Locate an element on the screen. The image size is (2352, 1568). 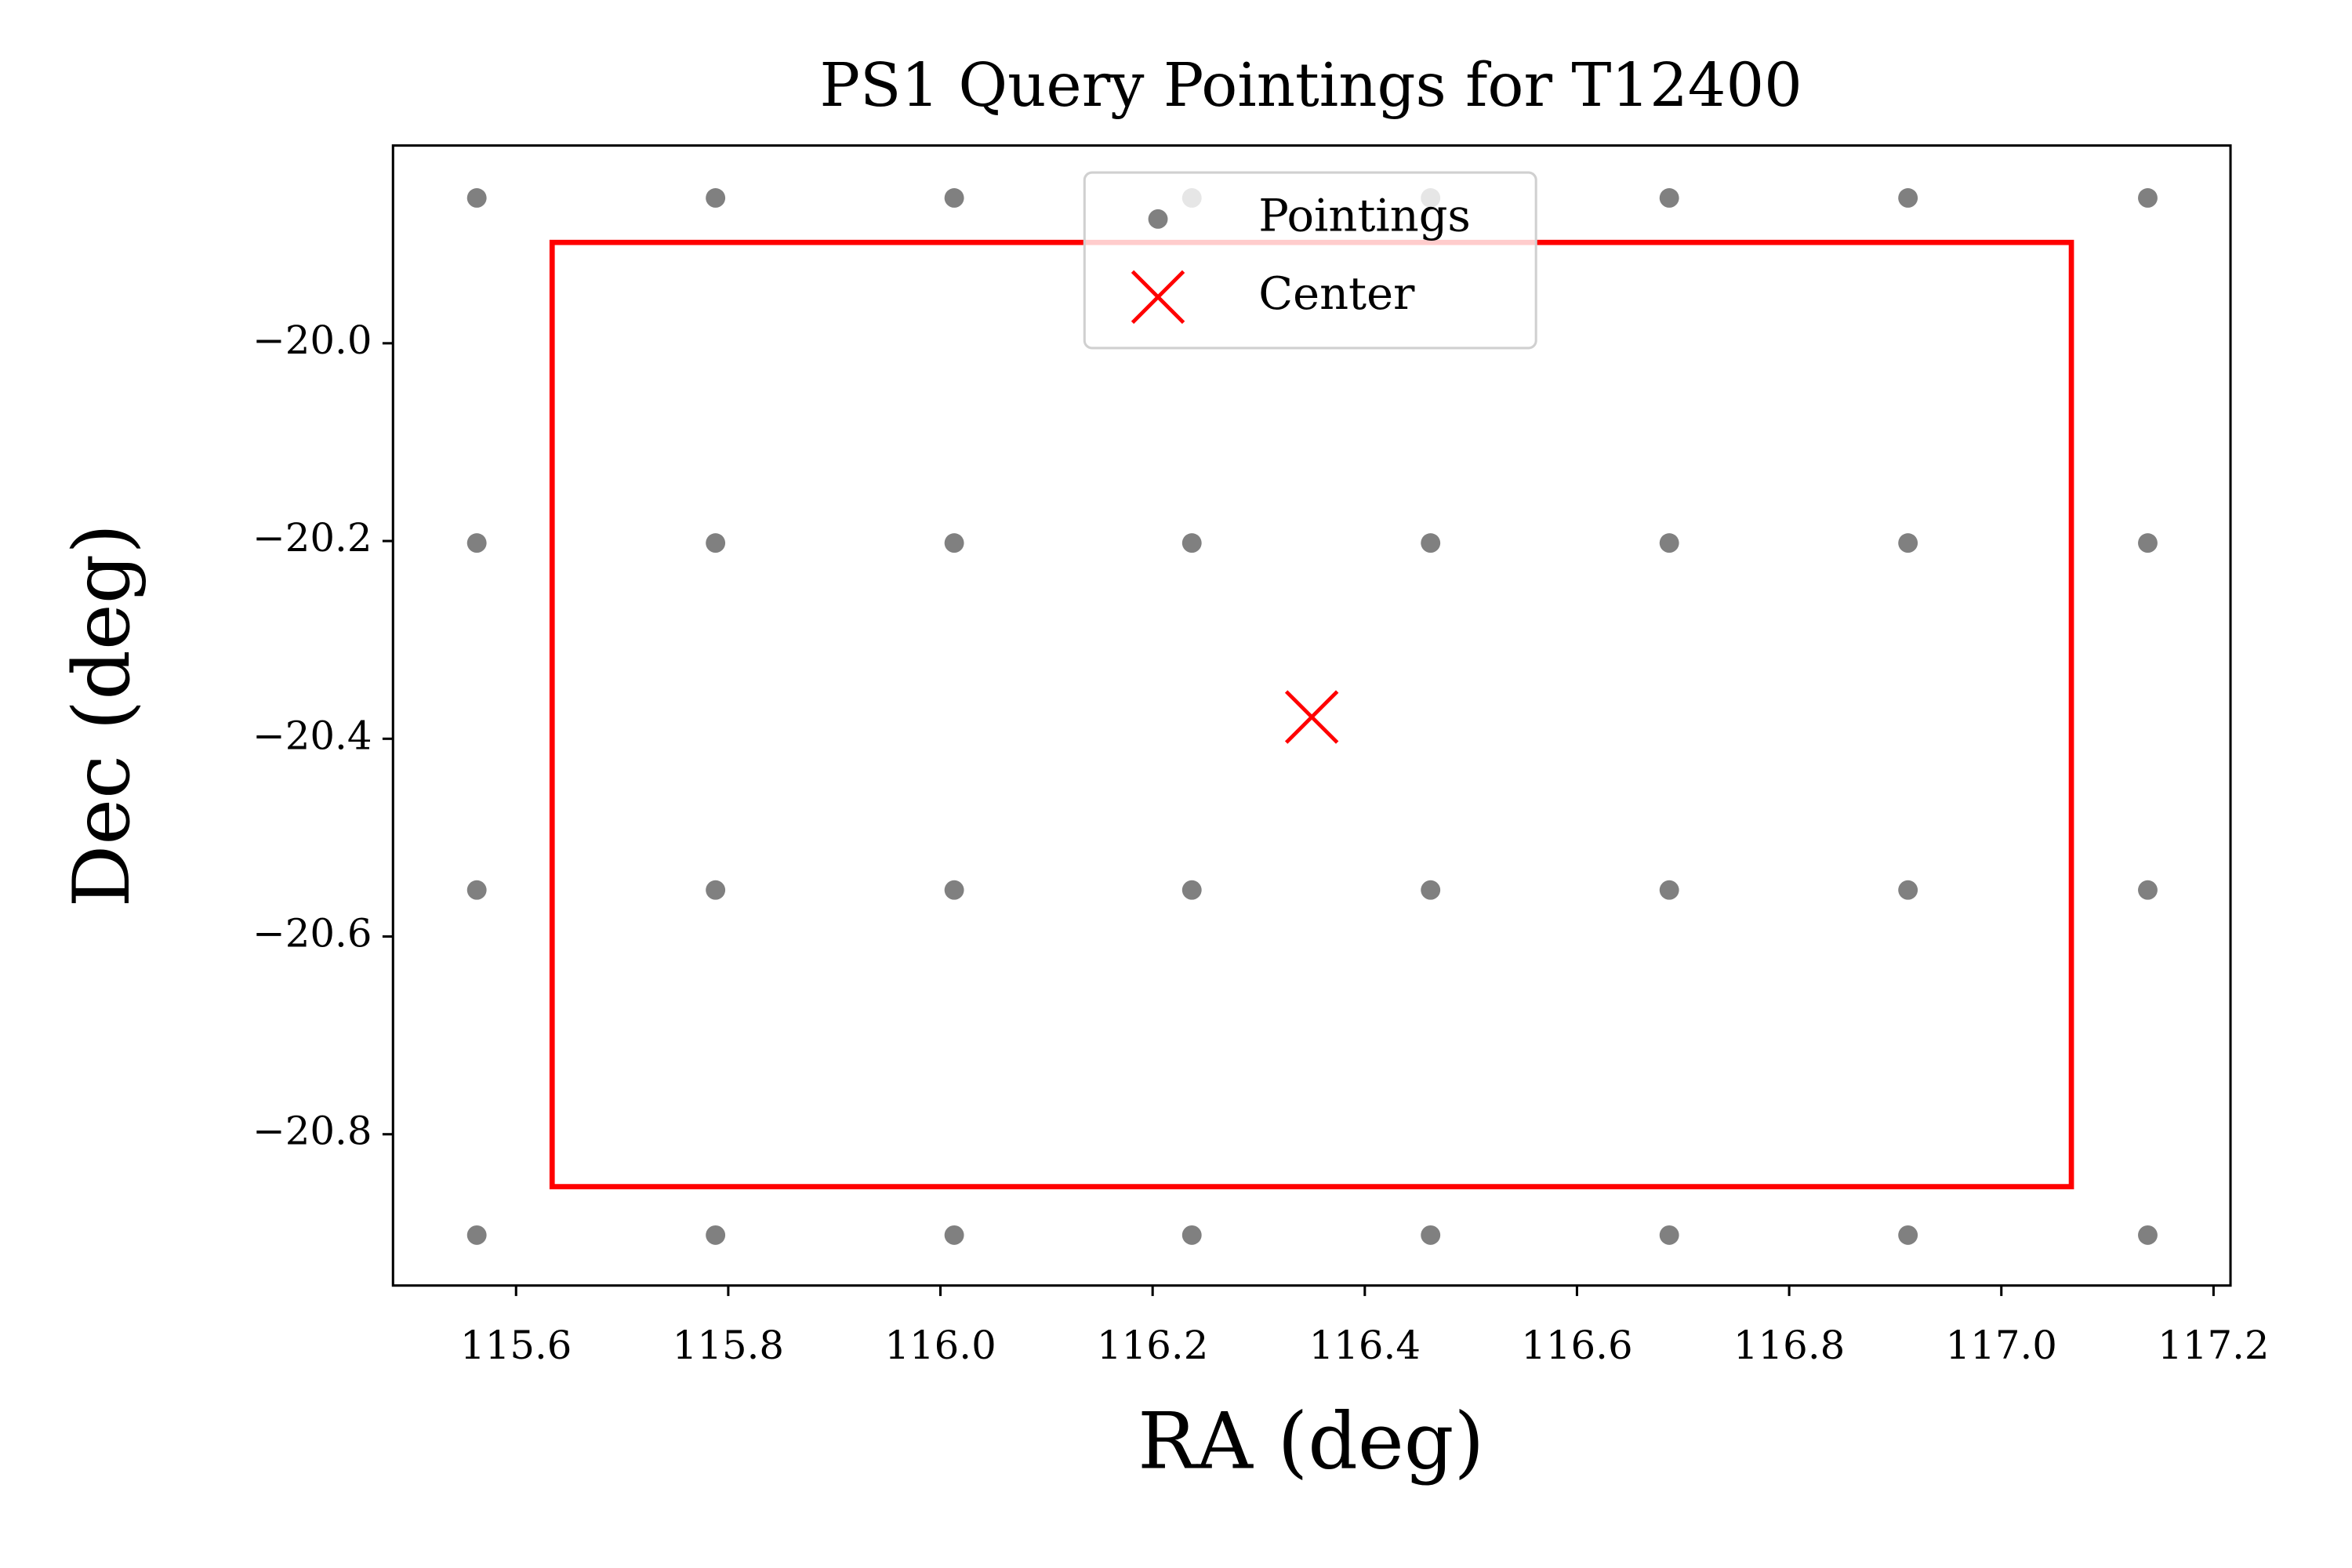
x-tick-label: 116.6 is located at coordinates (1576, 1345).